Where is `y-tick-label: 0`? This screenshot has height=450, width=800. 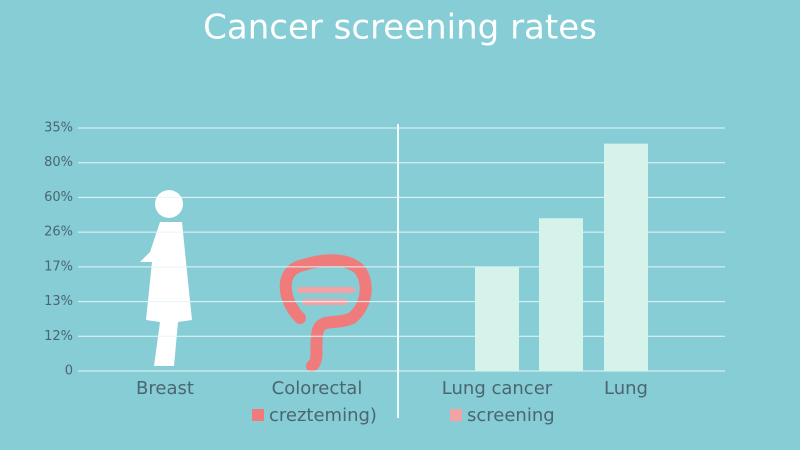 y-tick-label: 0 is located at coordinates (69, 371).